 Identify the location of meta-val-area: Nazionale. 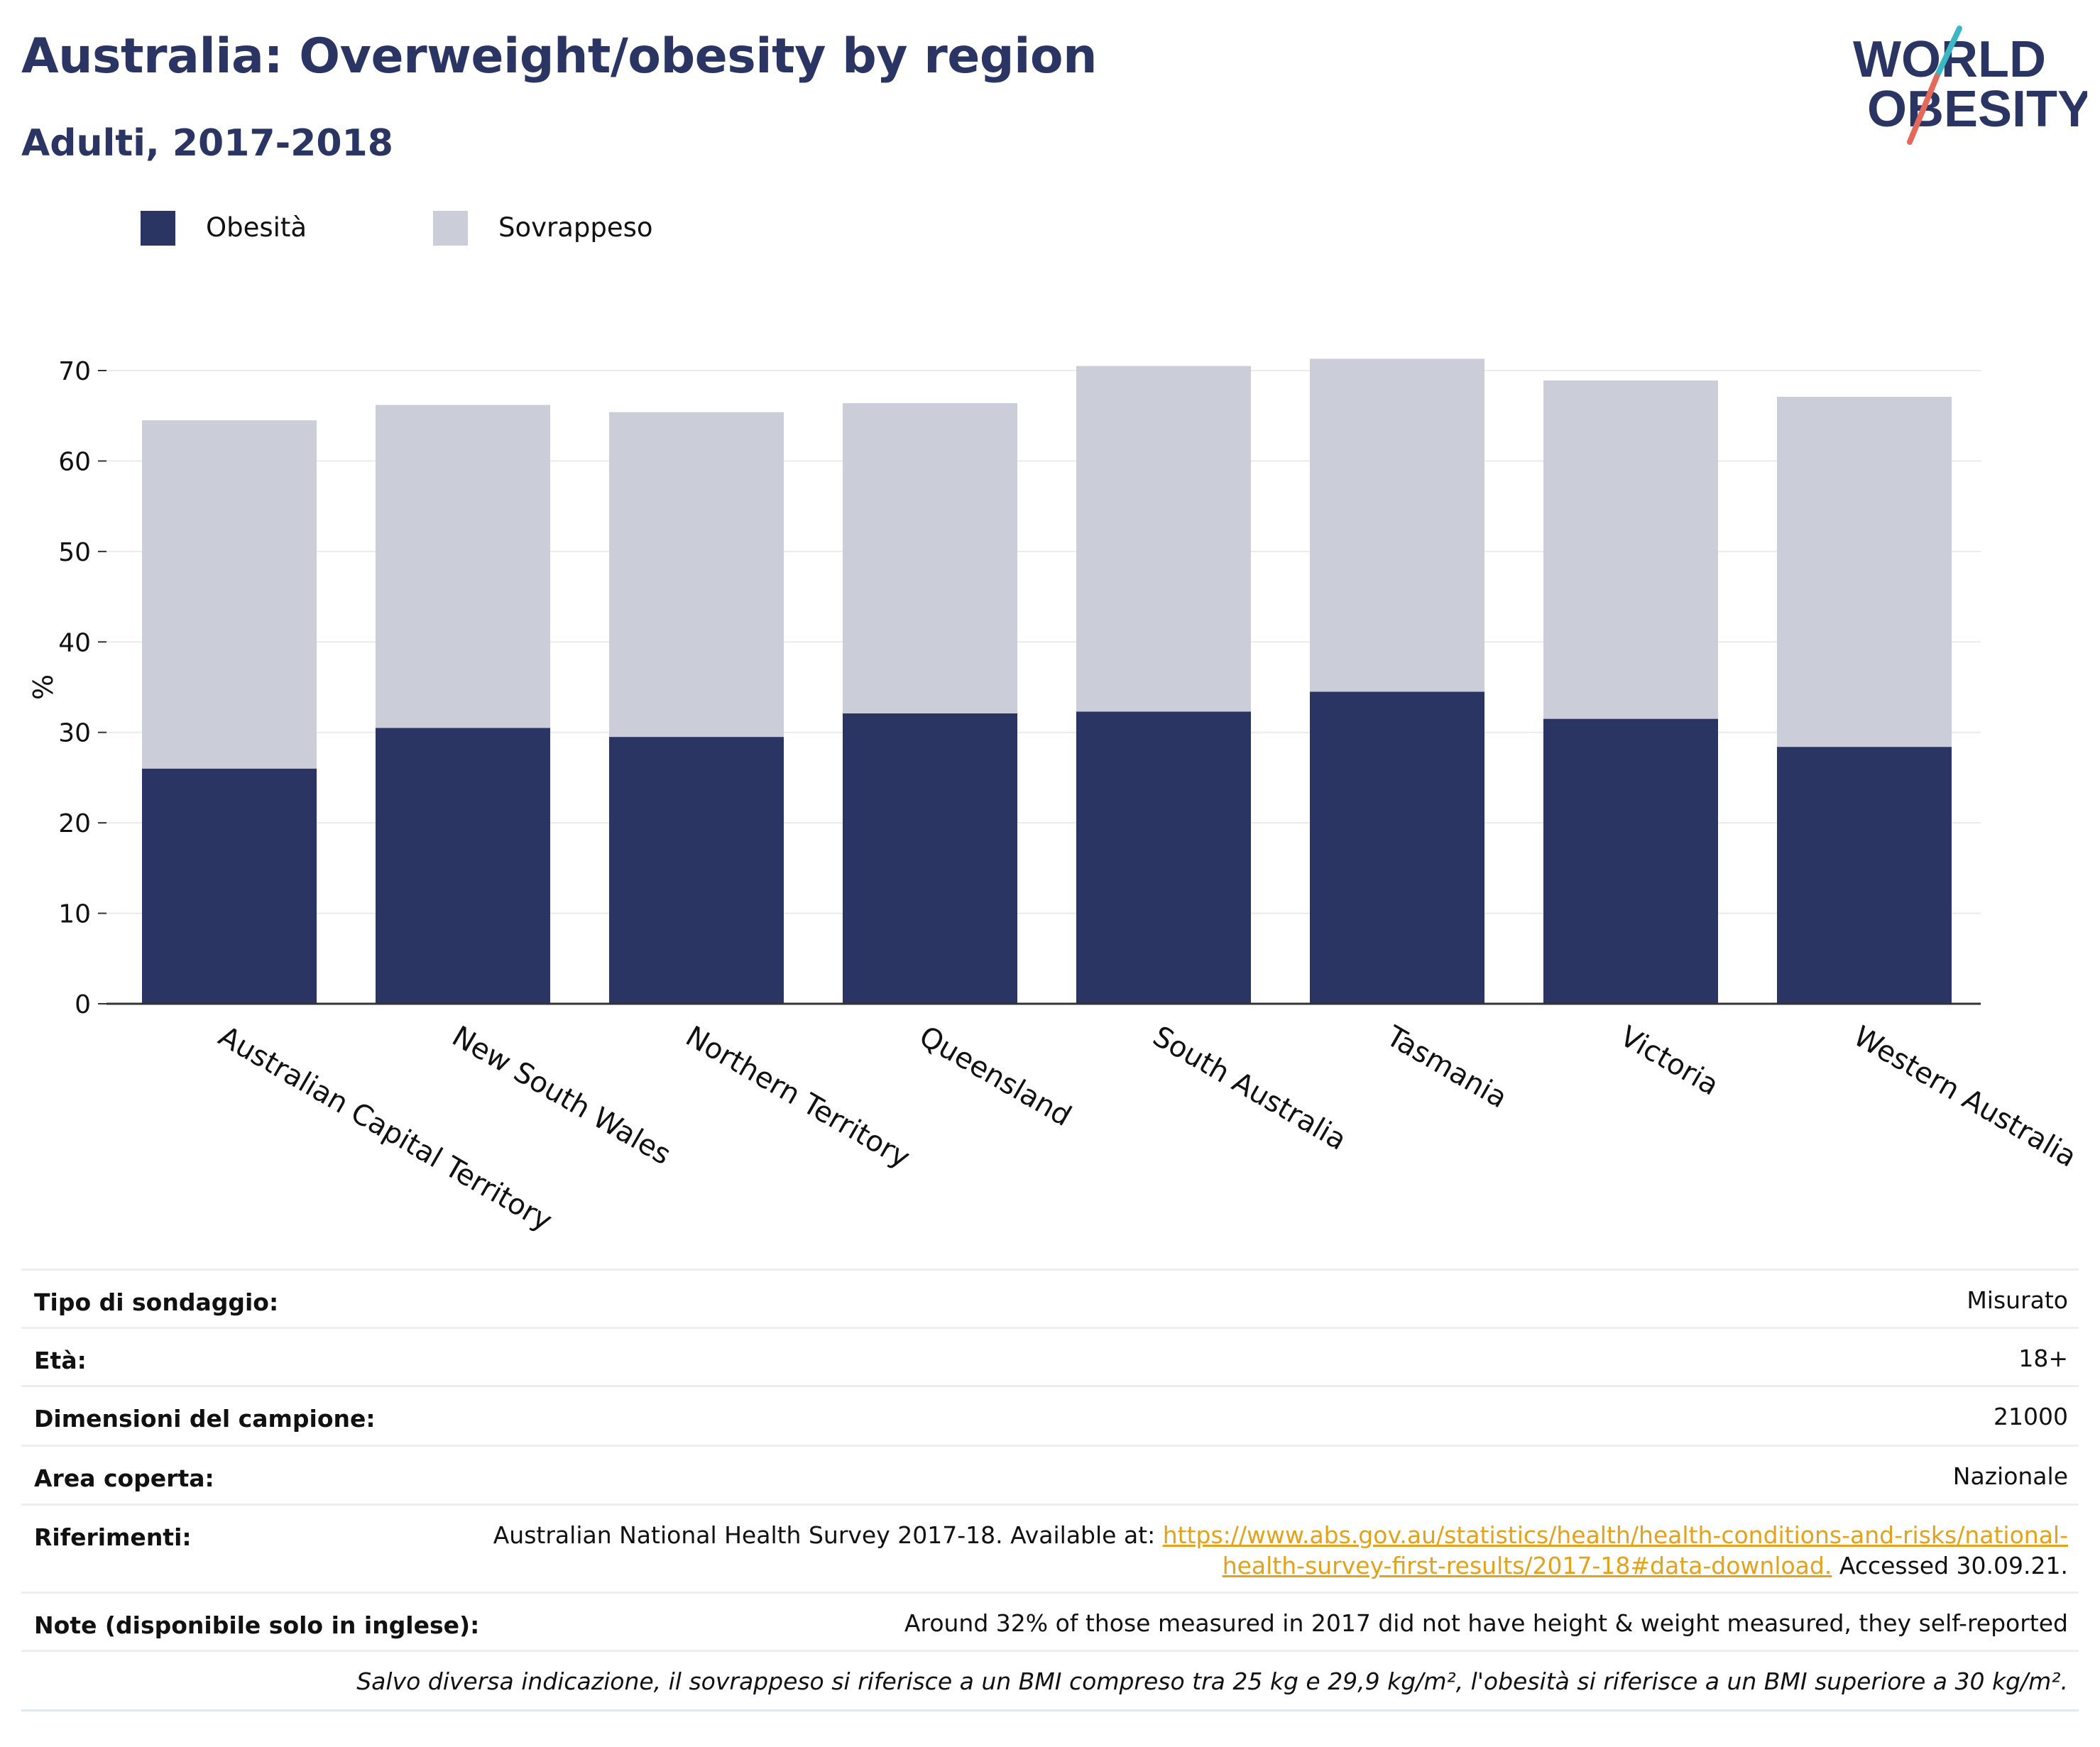
(2010, 1476).